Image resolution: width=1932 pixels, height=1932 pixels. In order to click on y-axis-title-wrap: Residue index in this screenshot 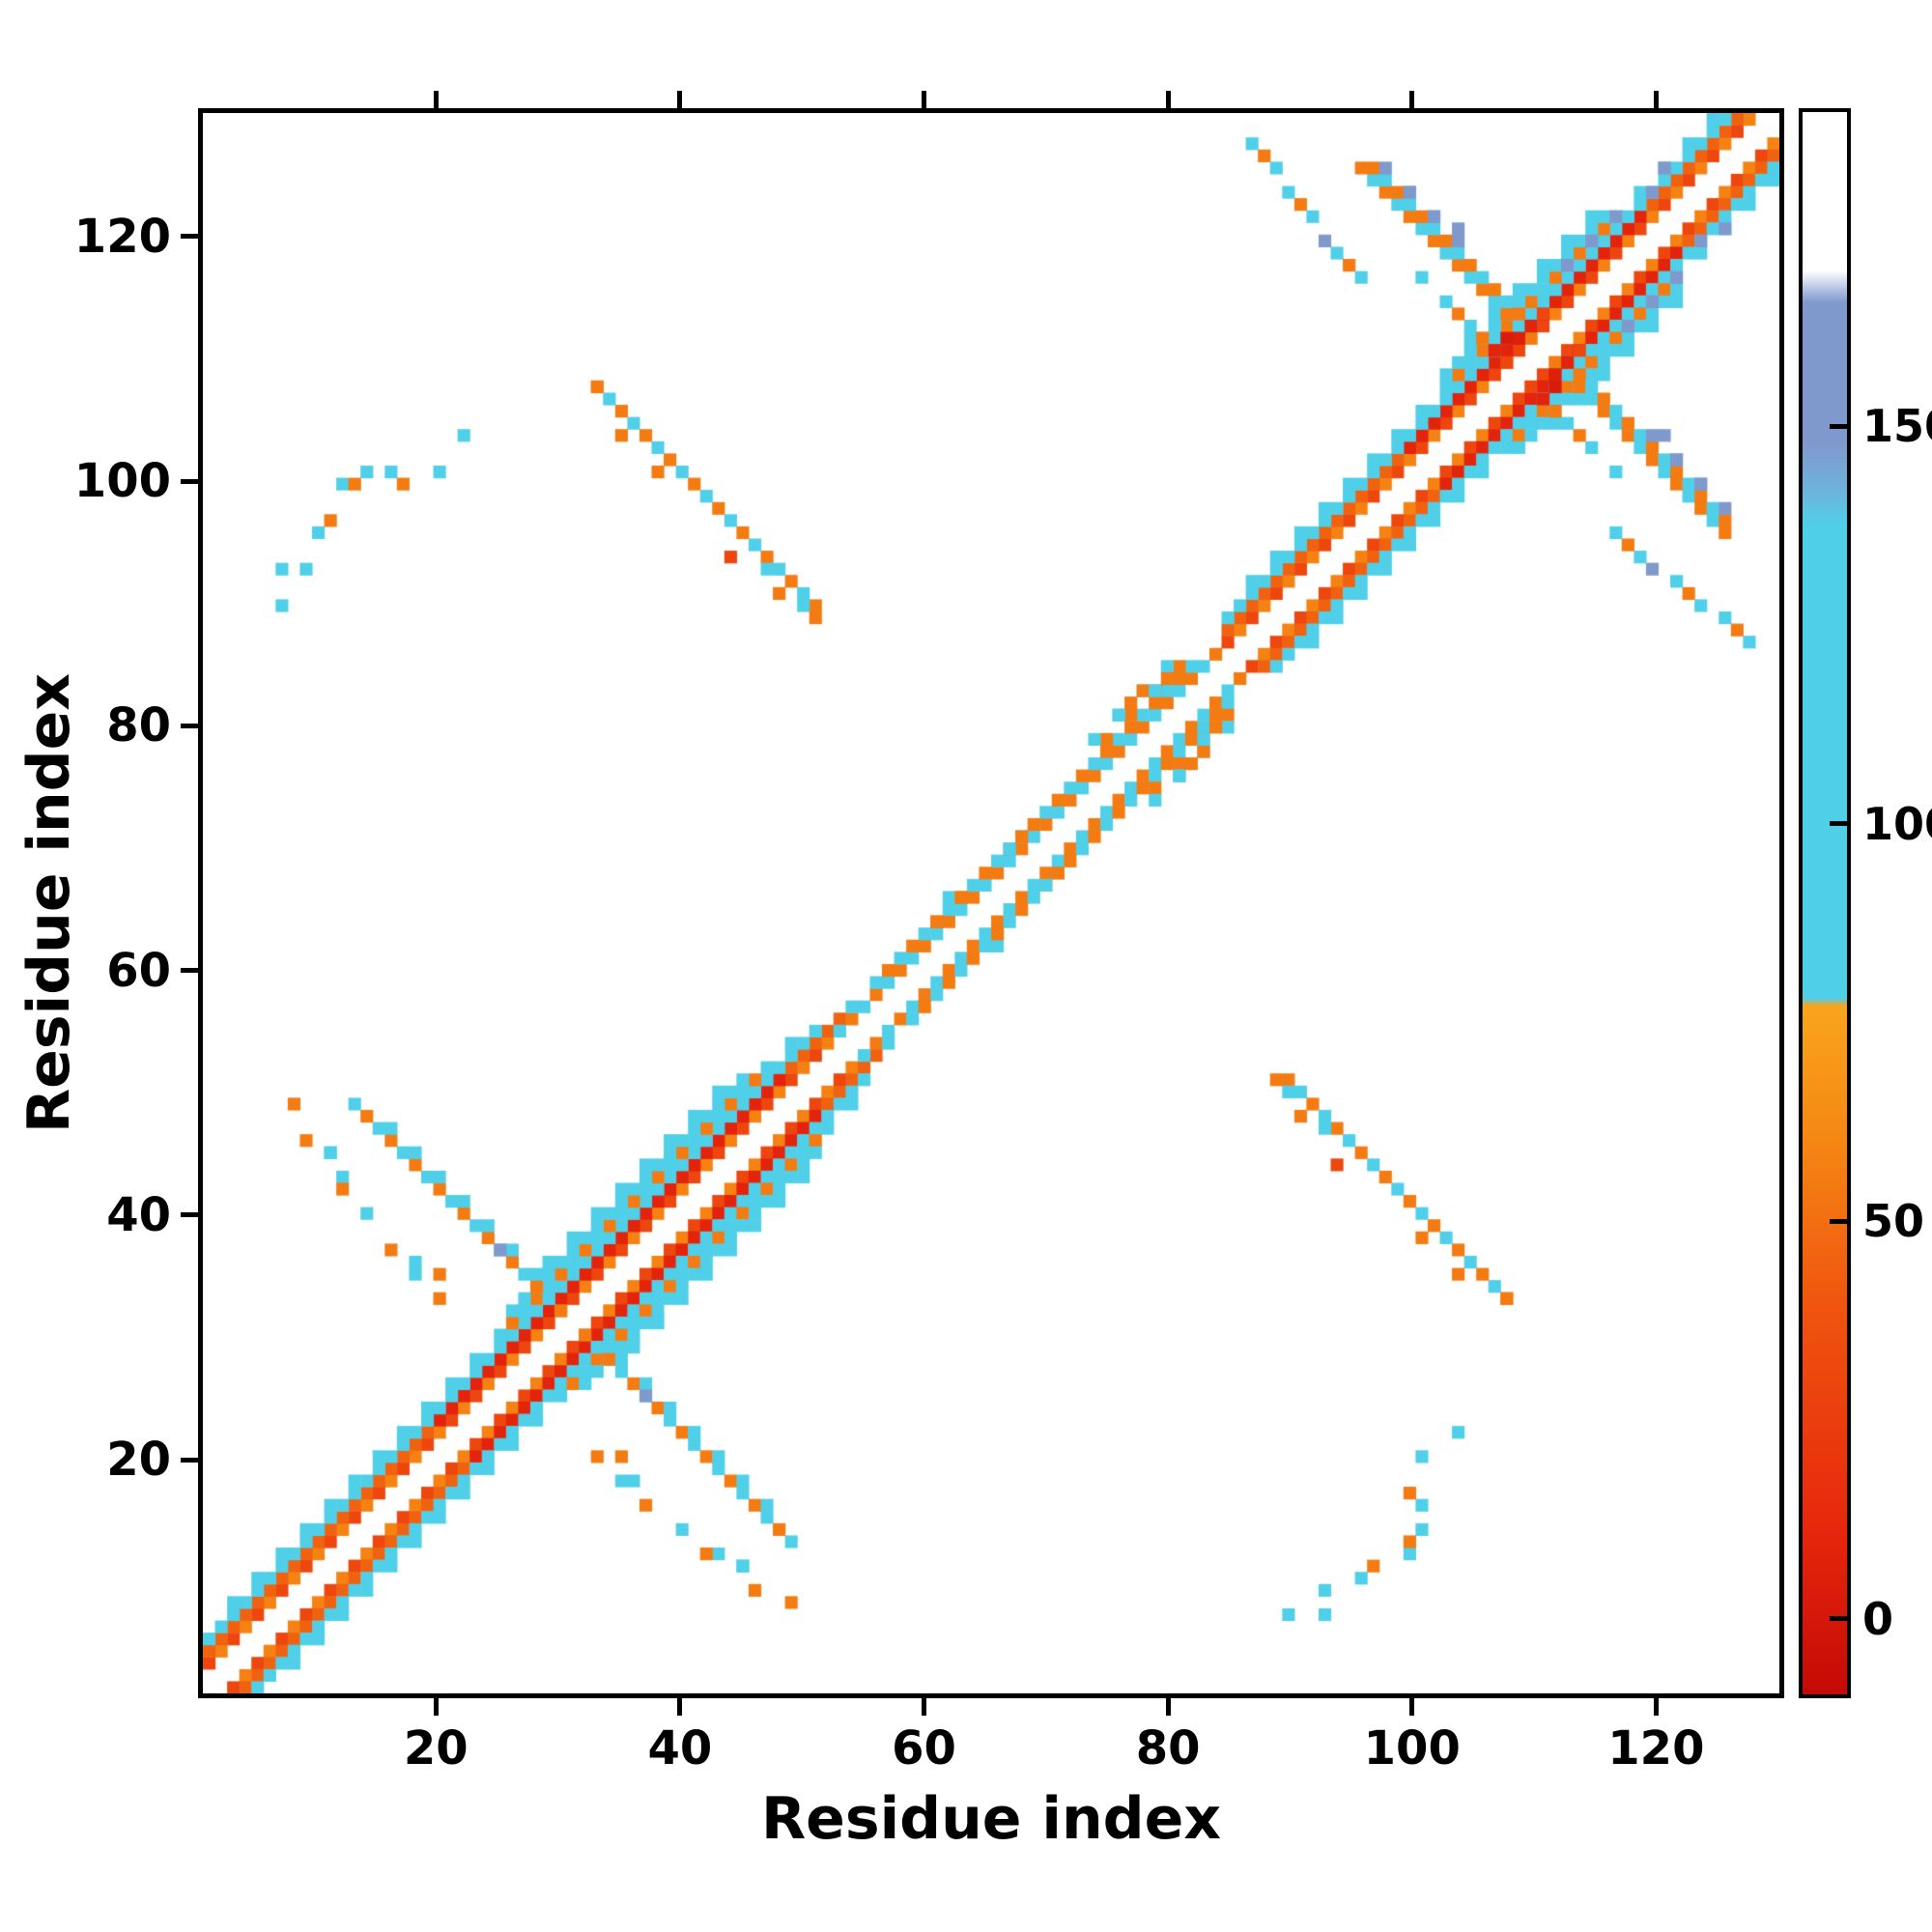, I will do `click(49, 903)`.